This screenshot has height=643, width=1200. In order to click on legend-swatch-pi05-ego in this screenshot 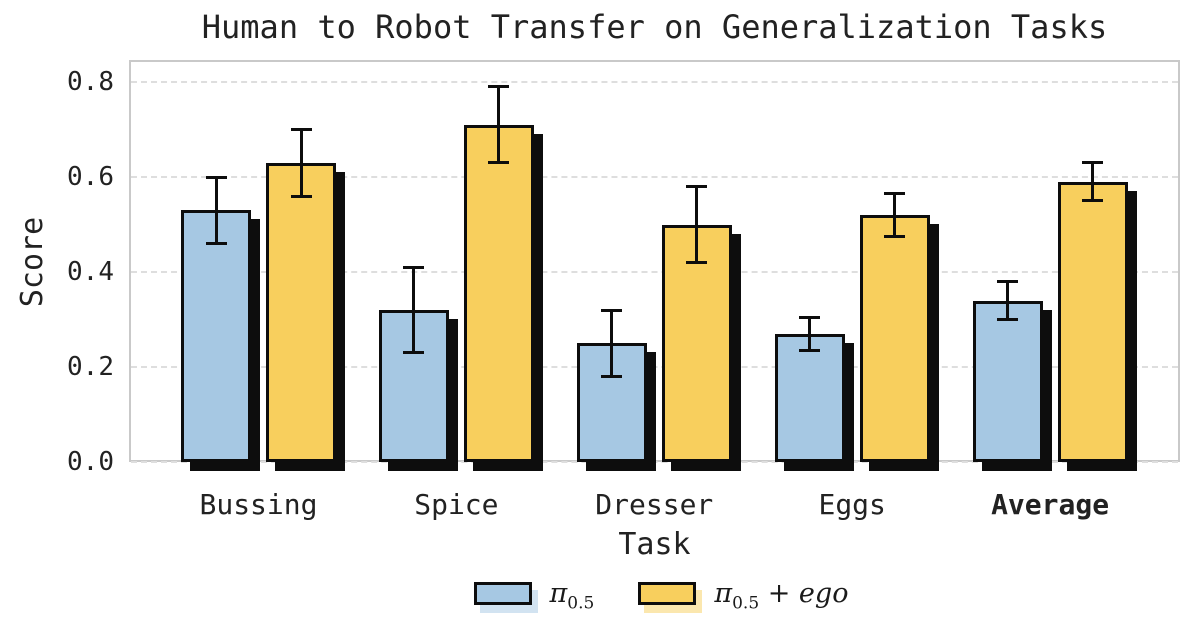, I will do `click(667, 593)`.